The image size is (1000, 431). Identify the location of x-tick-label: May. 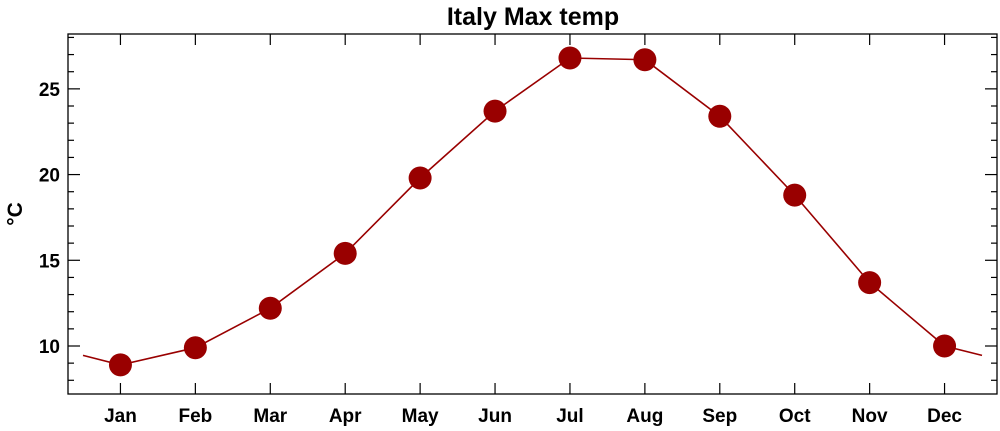
(420, 416).